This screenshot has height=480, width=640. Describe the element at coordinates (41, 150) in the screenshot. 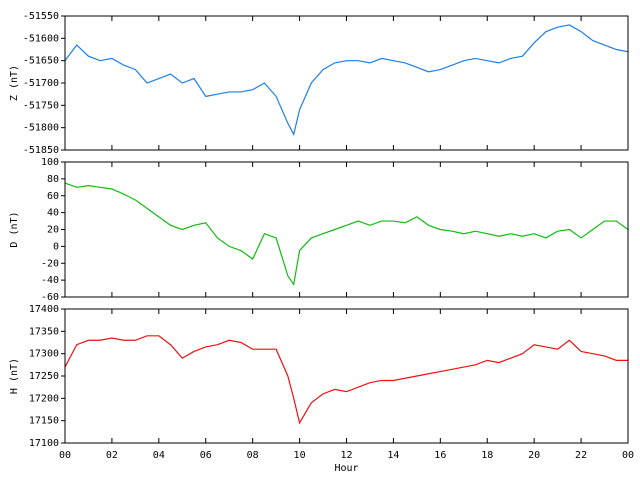

I see `y-tick-label: -51850` at that location.